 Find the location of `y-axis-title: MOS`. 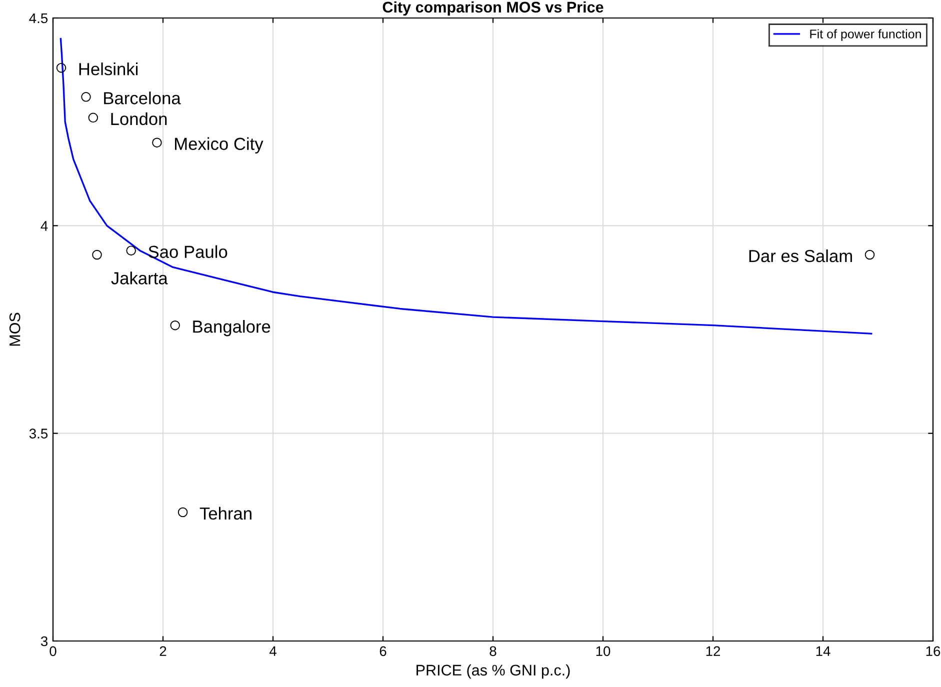

y-axis-title: MOS is located at coordinates (14, 329).